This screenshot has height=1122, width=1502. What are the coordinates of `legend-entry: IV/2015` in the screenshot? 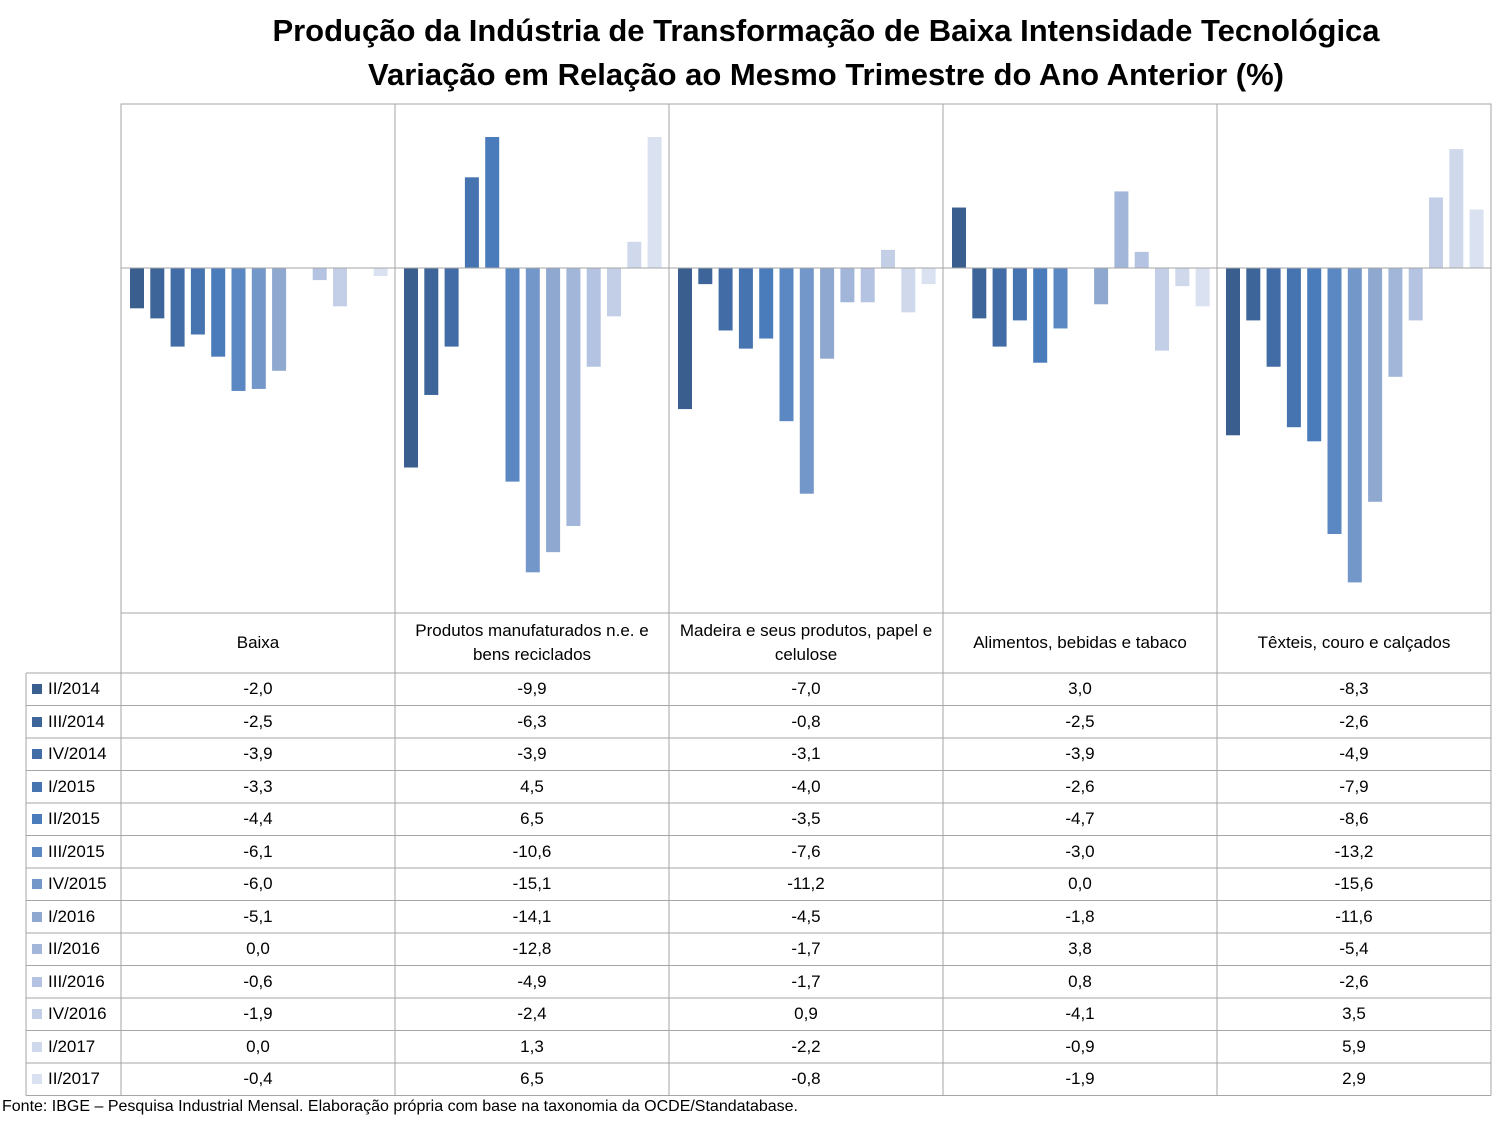 It's located at (69, 884).